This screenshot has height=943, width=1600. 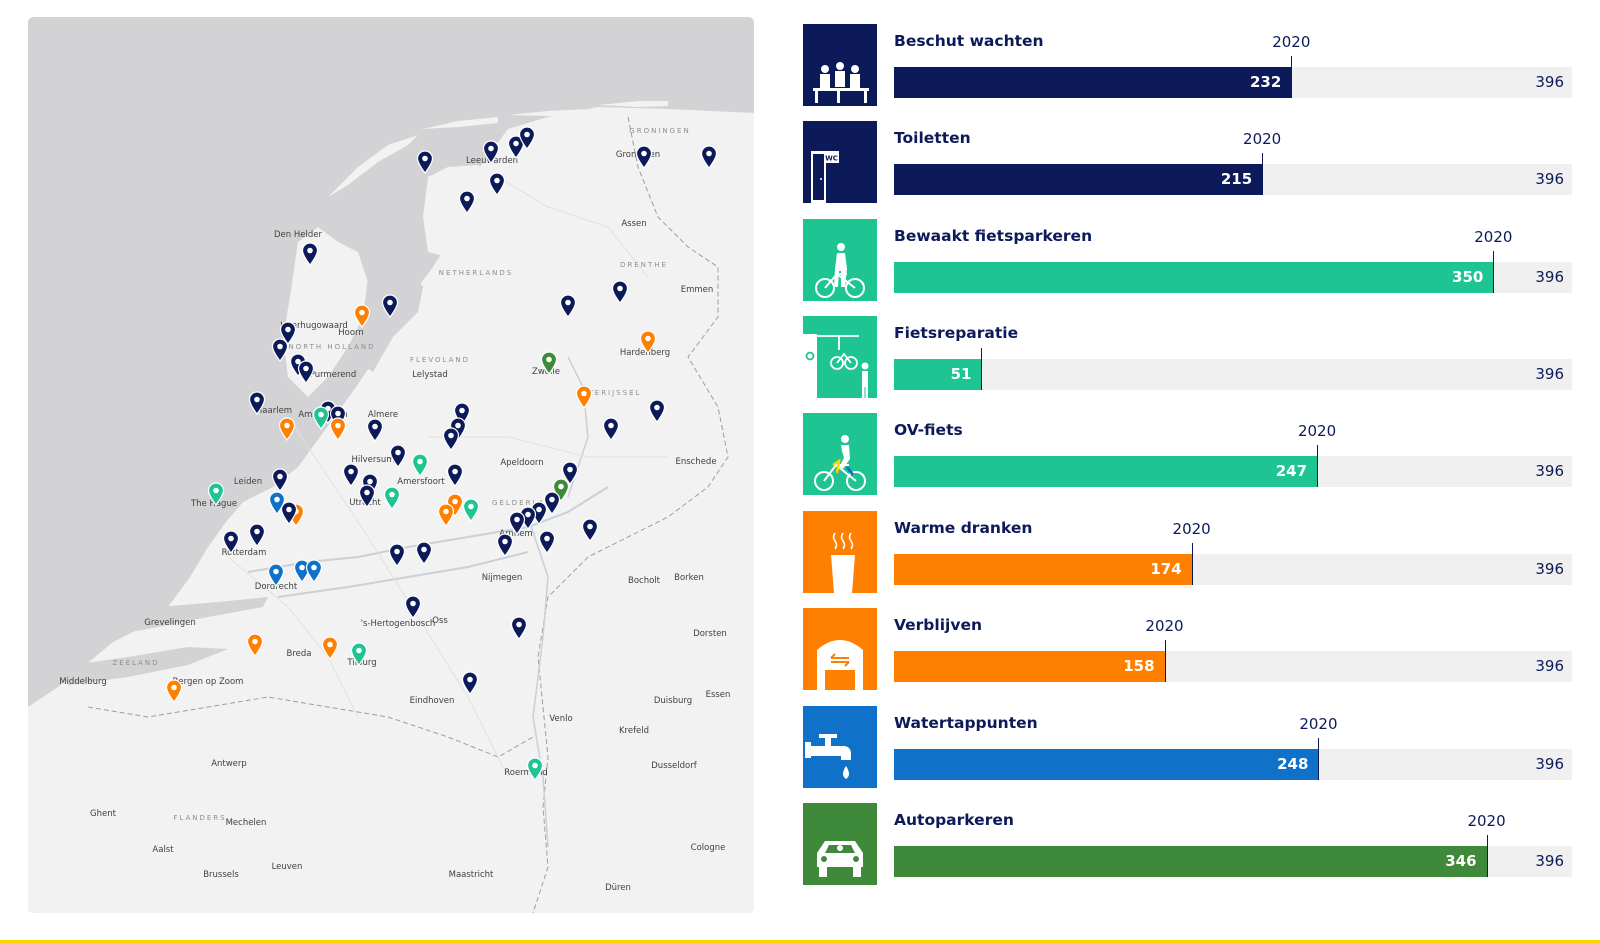 What do you see at coordinates (710, 634) in the screenshot?
I see `city-label: Dorsten` at bounding box center [710, 634].